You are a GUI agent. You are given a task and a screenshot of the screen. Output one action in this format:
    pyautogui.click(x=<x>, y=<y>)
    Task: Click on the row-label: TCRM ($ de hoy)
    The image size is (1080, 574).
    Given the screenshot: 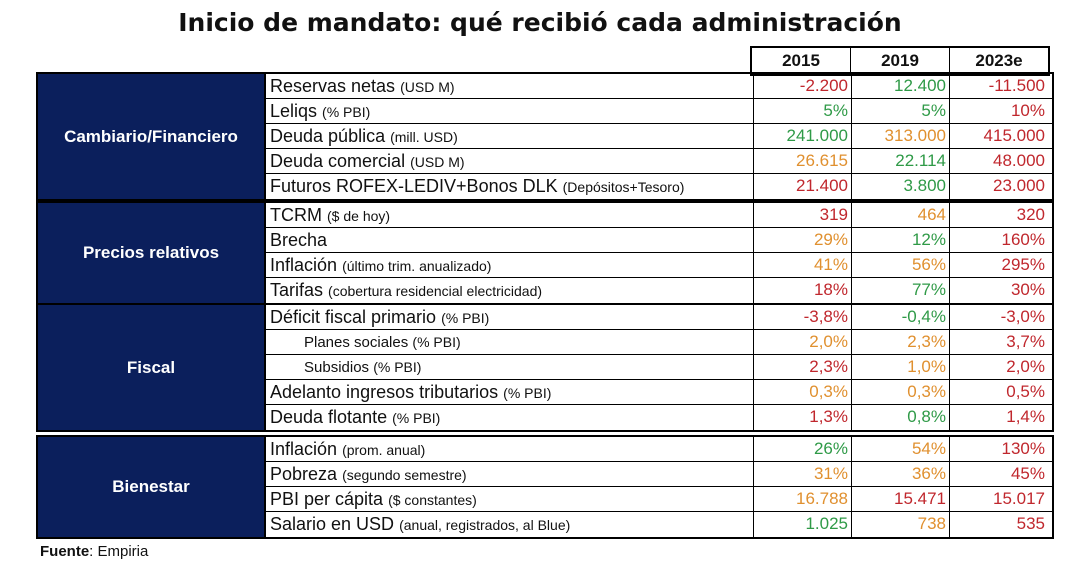 What is the action you would take?
    pyautogui.click(x=510, y=215)
    